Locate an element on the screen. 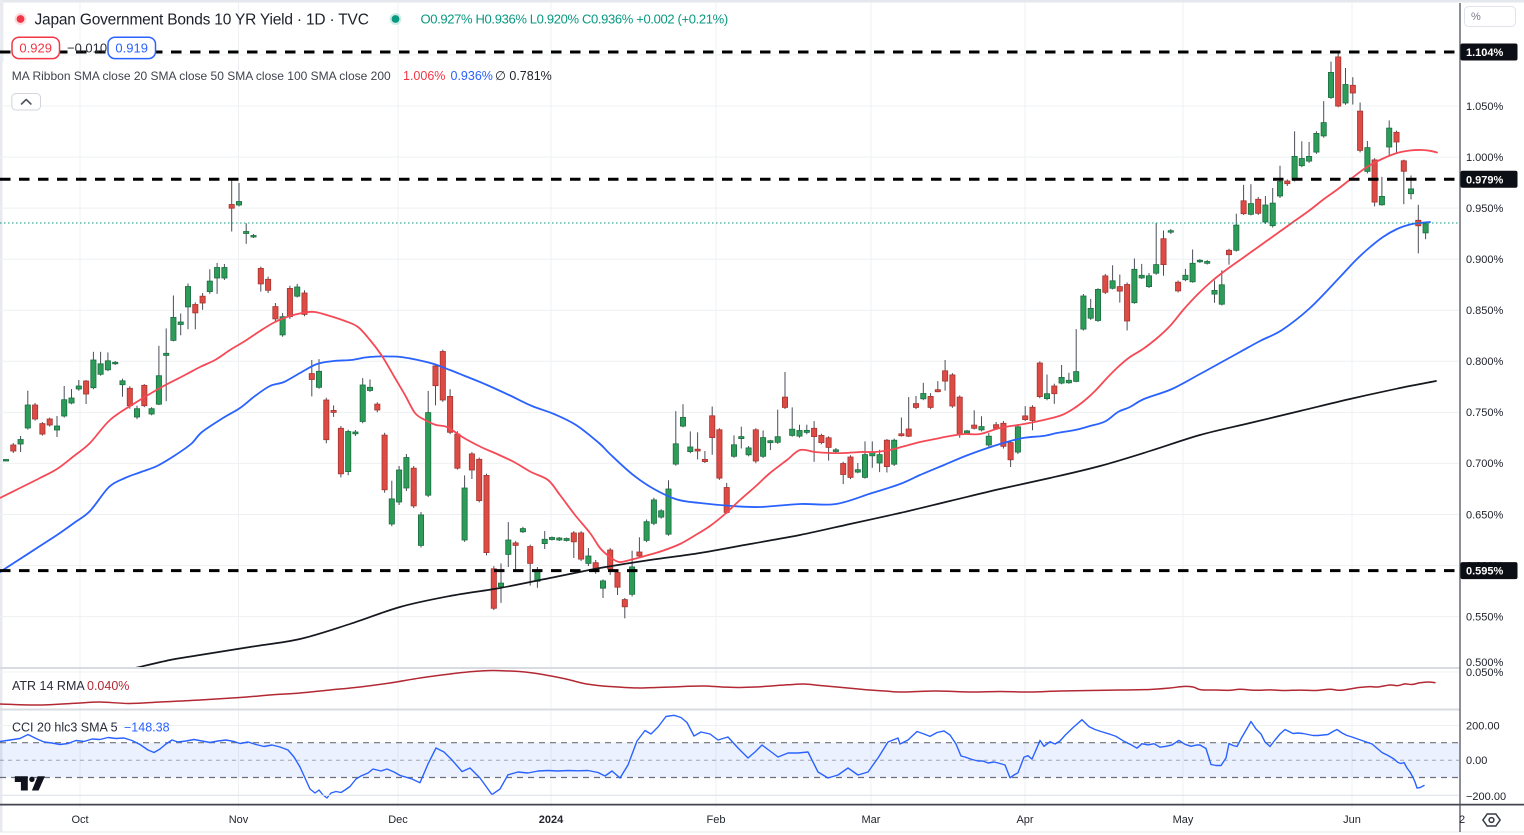  svg-text: ∅ 0.781% is located at coordinates (523, 76).